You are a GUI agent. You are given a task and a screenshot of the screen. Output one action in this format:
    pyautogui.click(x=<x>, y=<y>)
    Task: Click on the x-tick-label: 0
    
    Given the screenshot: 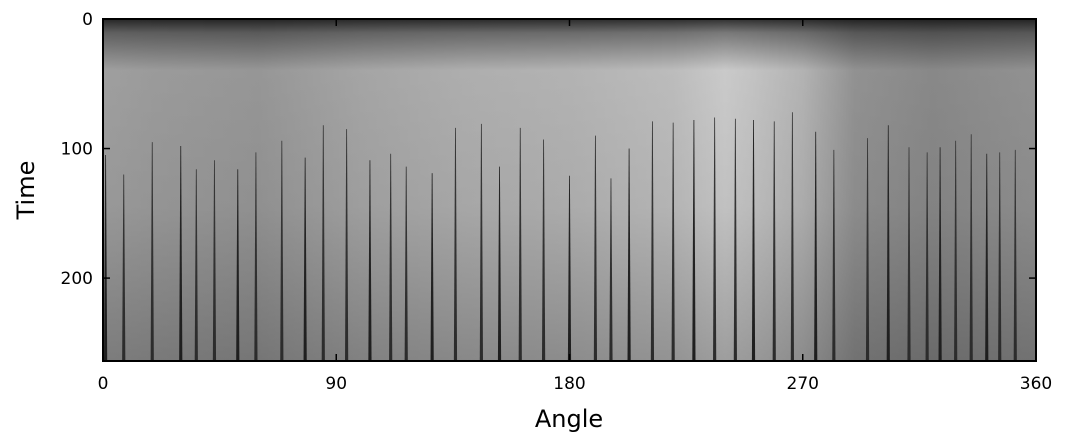 What is the action you would take?
    pyautogui.click(x=103, y=384)
    